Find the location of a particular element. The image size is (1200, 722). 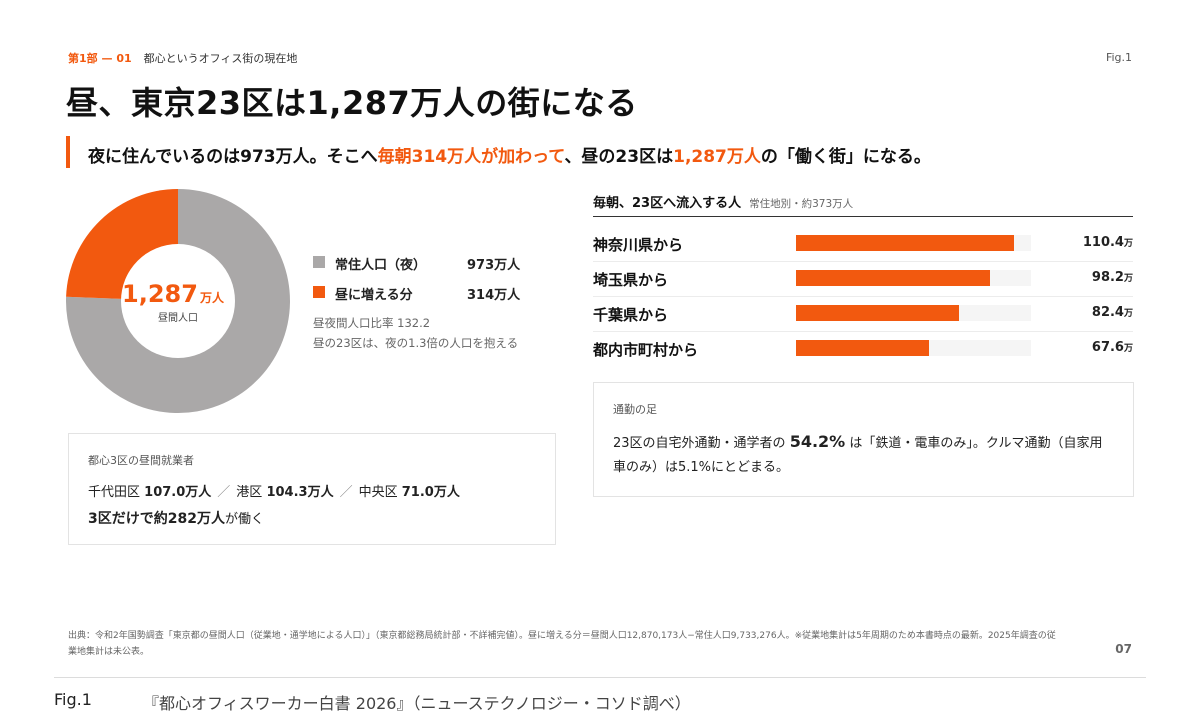

bar-label: 千葉県から is located at coordinates (631, 315).